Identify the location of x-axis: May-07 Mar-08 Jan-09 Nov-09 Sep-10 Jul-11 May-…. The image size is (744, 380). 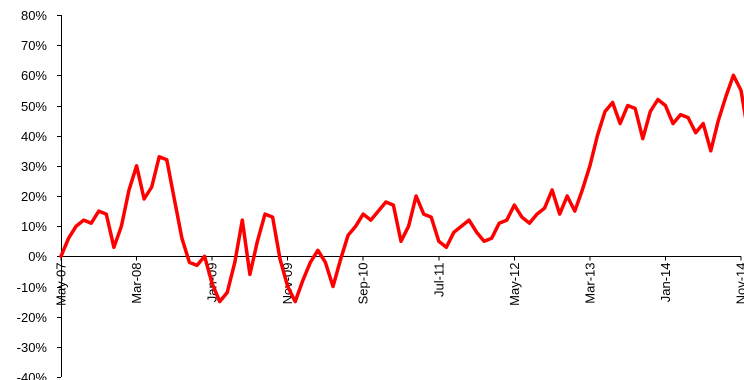
(399, 281).